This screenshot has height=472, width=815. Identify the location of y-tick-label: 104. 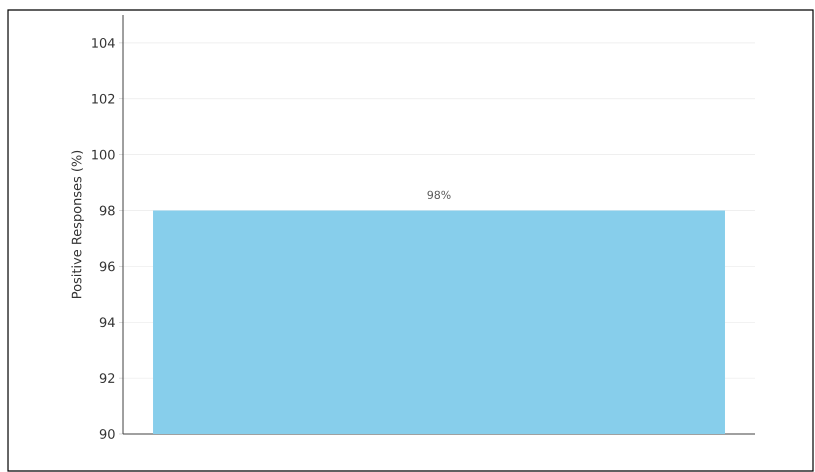
(103, 43).